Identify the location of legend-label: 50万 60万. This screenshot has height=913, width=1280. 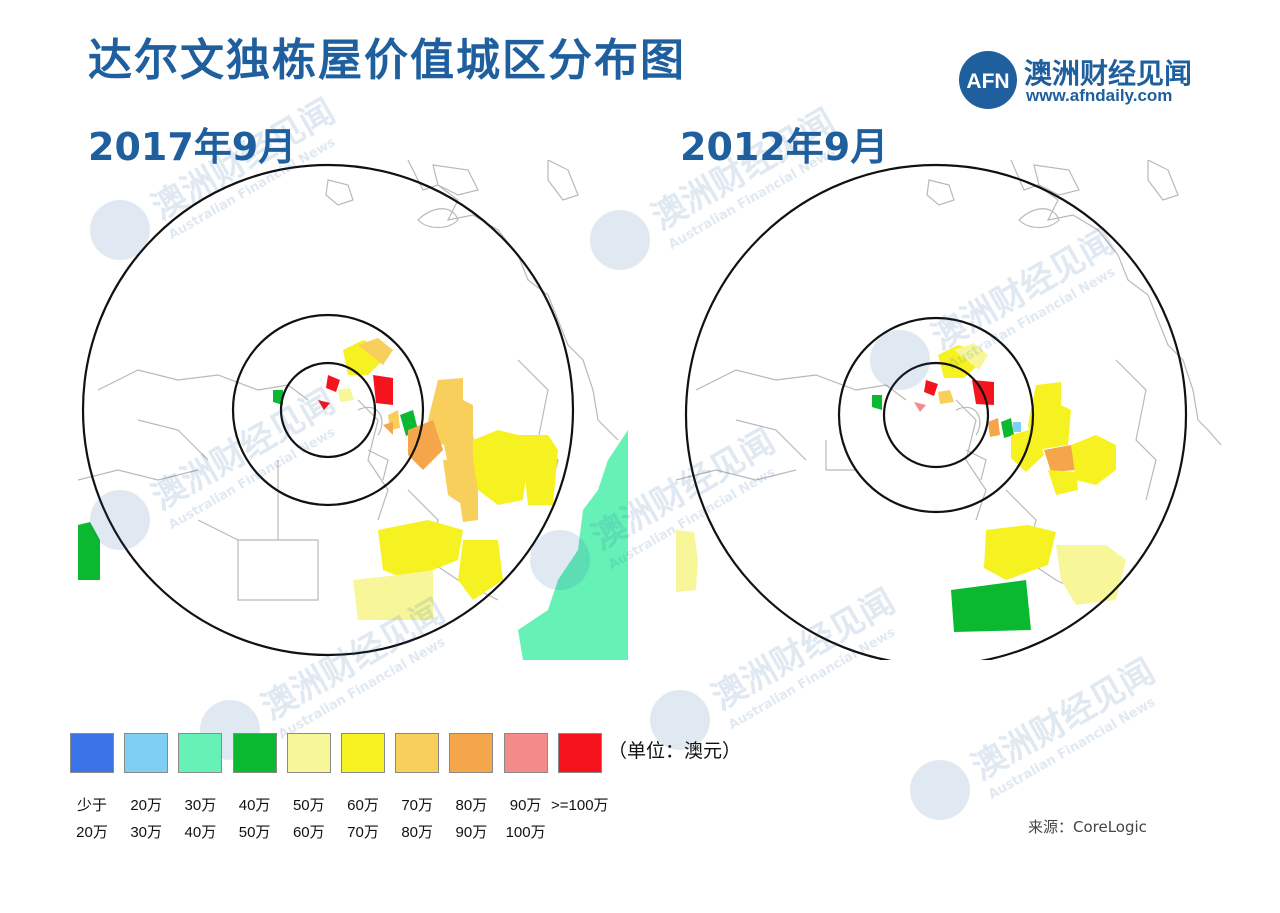
(309, 819).